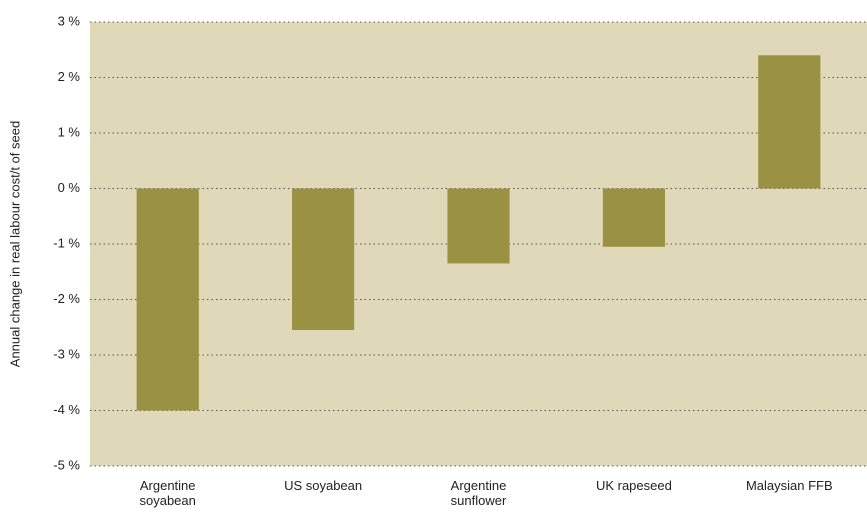  Describe the element at coordinates (69, 76) in the screenshot. I see `y-tick-label: 2 %` at that location.